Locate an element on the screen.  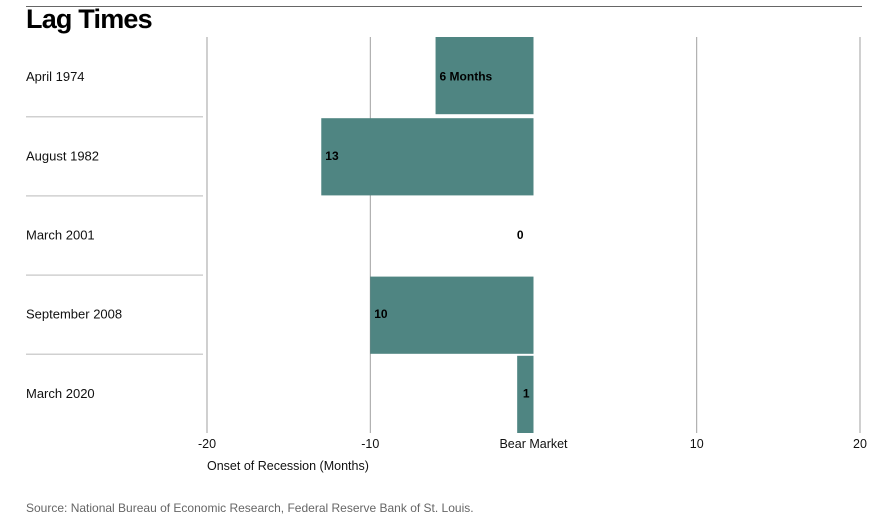
data-label: 6 Months is located at coordinates (466, 77).